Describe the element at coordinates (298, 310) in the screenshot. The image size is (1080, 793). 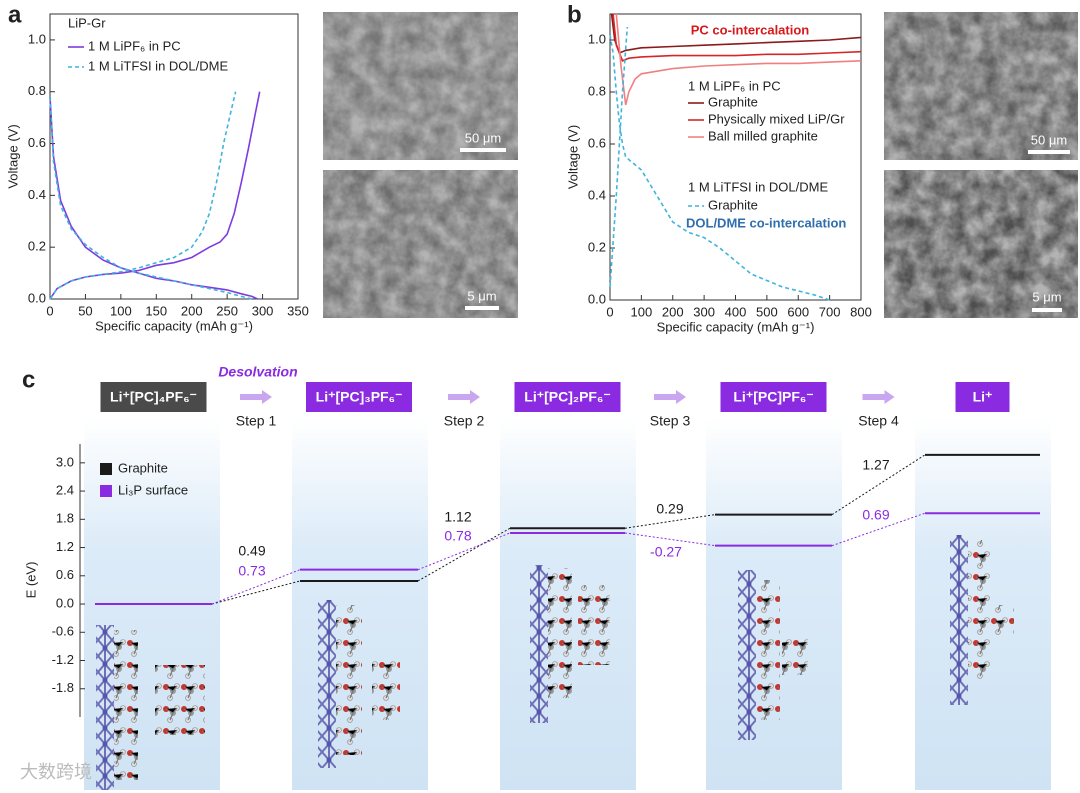
I see `x-tick-label: 350` at that location.